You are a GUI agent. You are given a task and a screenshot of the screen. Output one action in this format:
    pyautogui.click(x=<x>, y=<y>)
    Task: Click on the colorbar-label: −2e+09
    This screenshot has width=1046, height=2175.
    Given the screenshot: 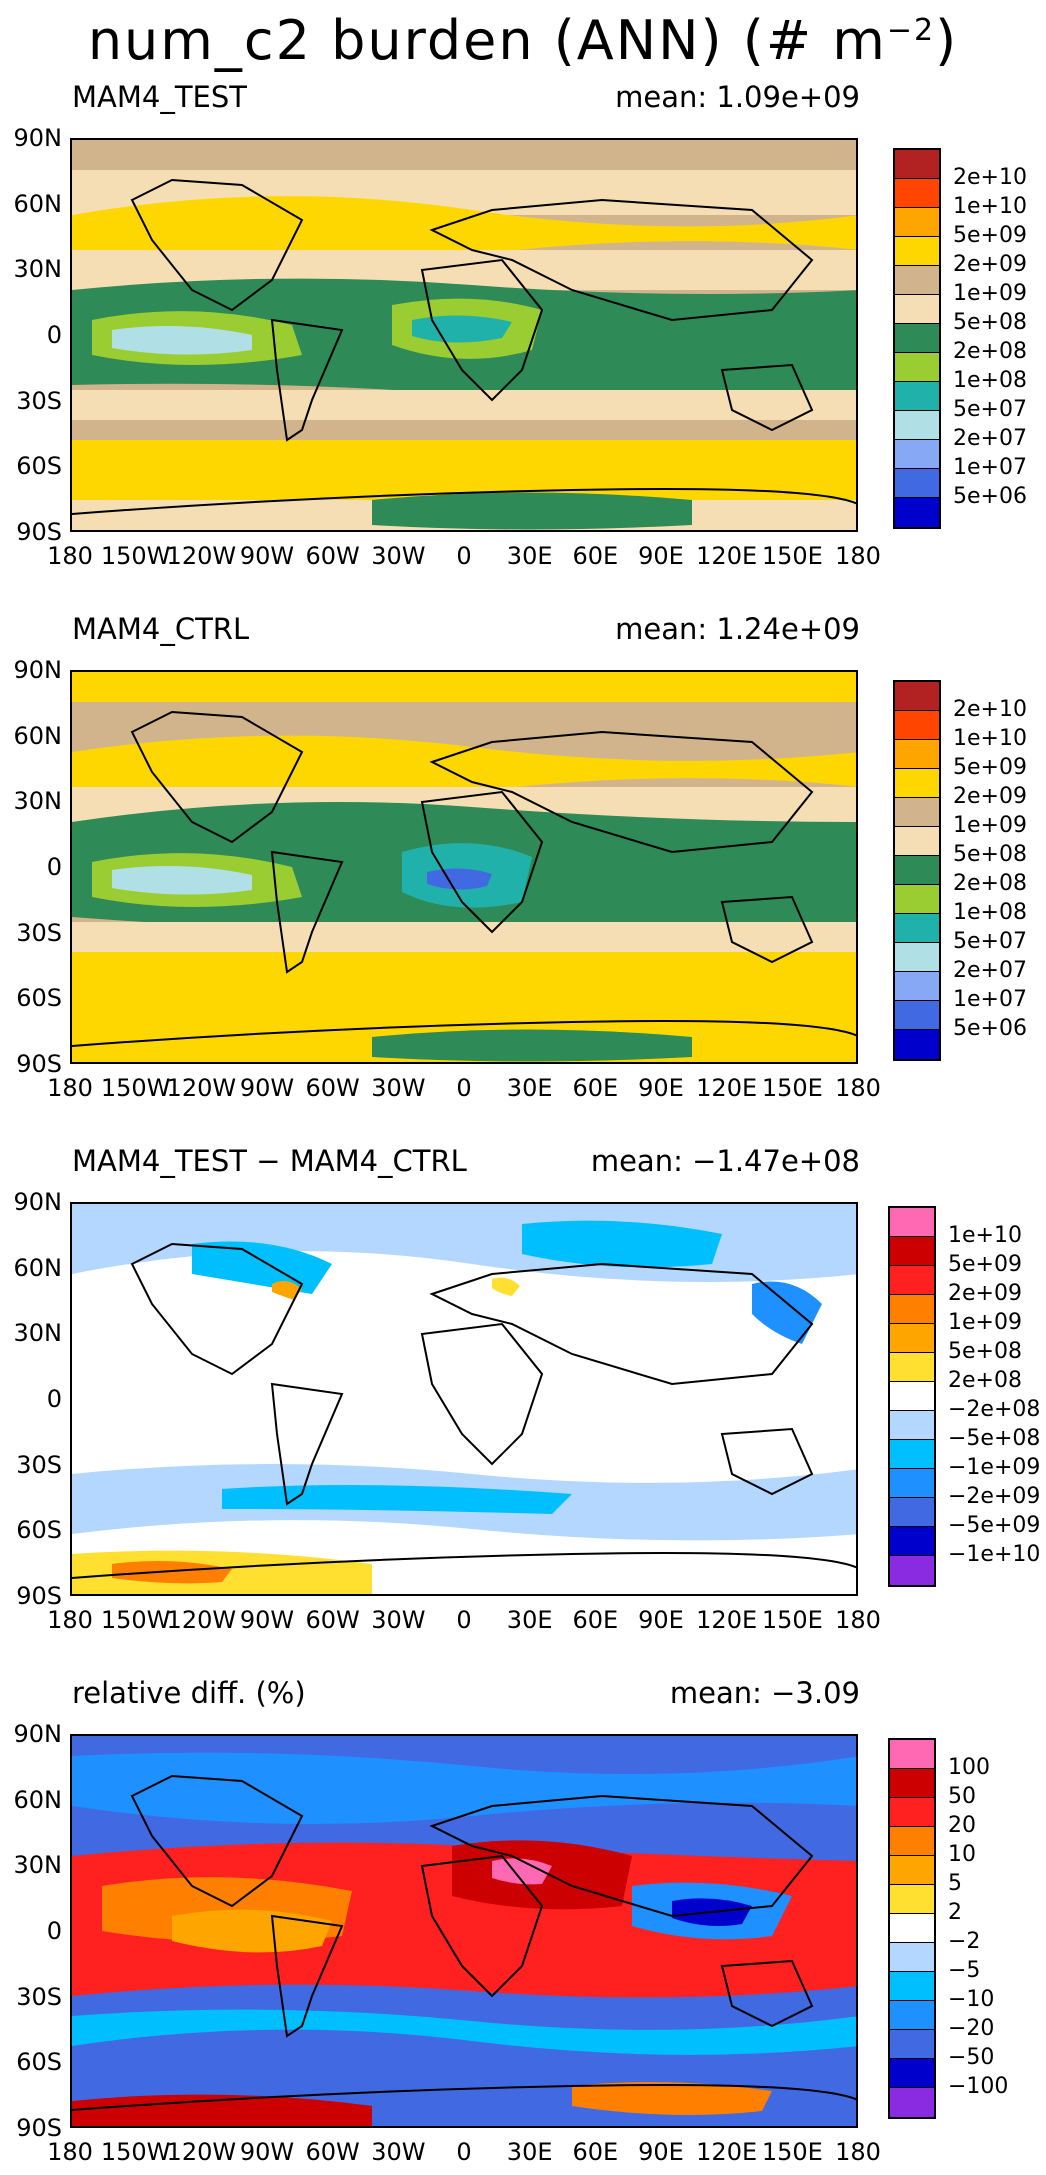 What is the action you would take?
    pyautogui.click(x=994, y=1496)
    